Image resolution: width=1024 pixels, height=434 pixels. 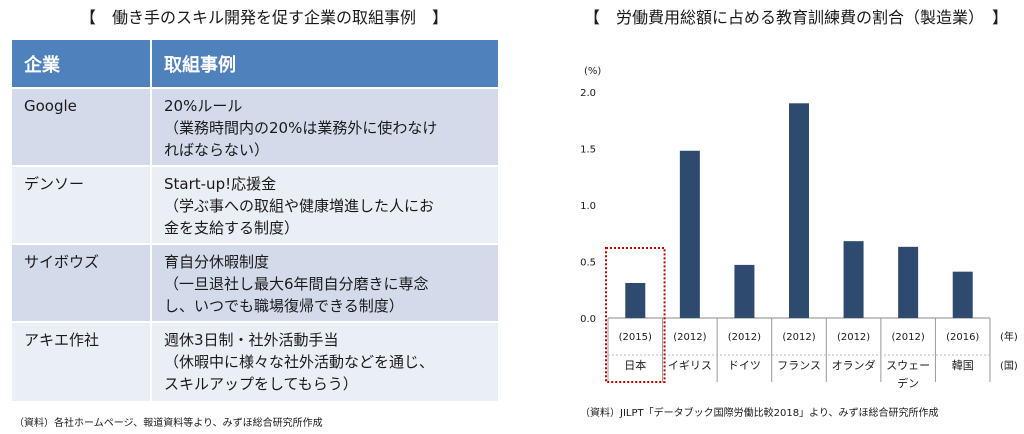 I want to click on initiative-line: 20%ルール, so click(x=203, y=106).